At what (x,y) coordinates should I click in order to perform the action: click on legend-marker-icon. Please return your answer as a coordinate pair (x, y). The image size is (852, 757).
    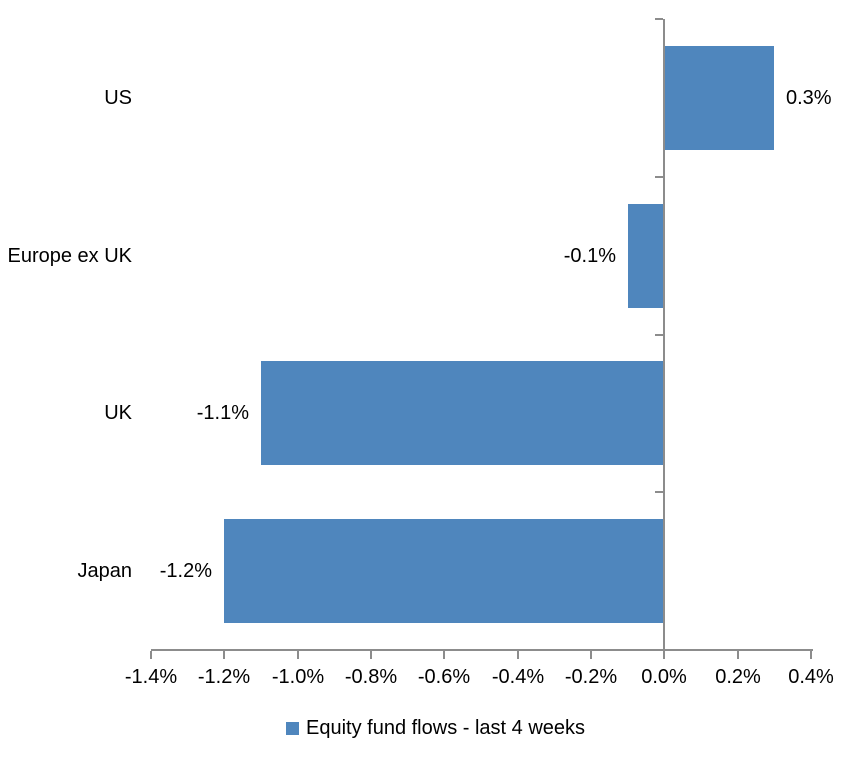
    Looking at the image, I should click on (292, 728).